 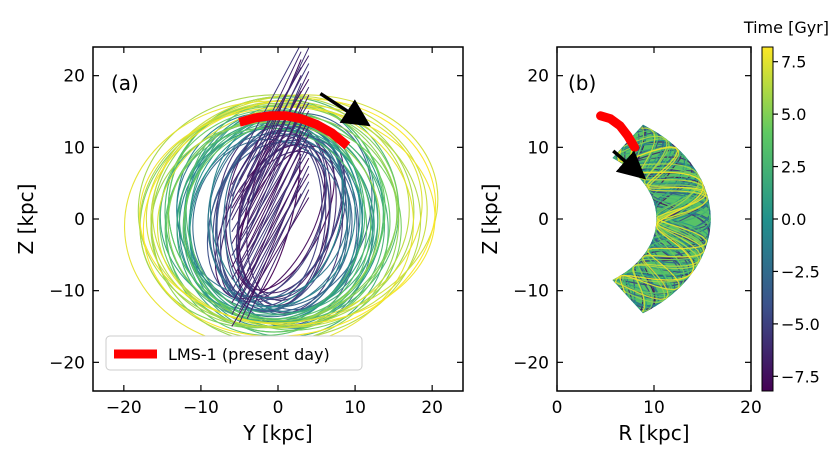 What do you see at coordinates (582, 83) in the screenshot?
I see `panel-b-label: (b)` at bounding box center [582, 83].